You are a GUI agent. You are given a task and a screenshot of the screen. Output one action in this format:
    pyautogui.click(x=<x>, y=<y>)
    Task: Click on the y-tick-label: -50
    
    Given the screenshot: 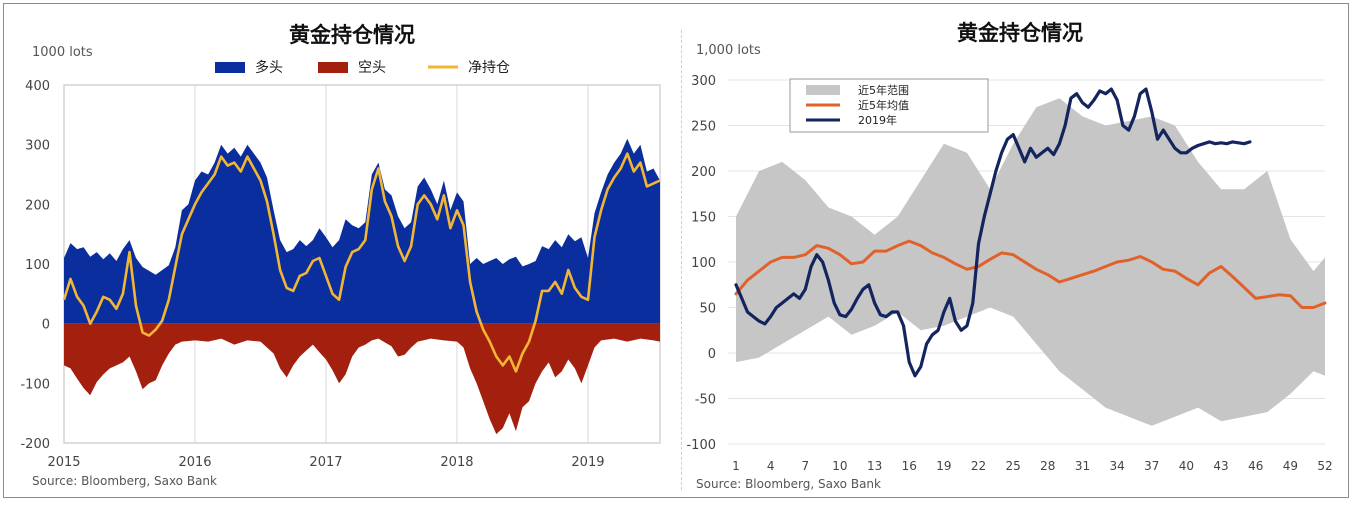 What is the action you would take?
    pyautogui.click(x=705, y=400)
    